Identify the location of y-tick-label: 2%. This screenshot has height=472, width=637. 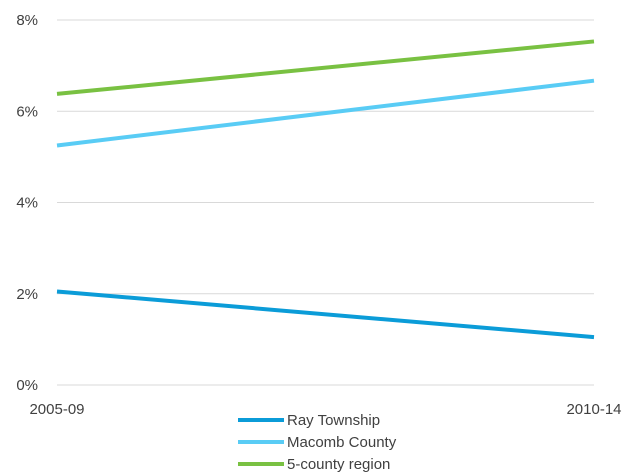
(27, 294).